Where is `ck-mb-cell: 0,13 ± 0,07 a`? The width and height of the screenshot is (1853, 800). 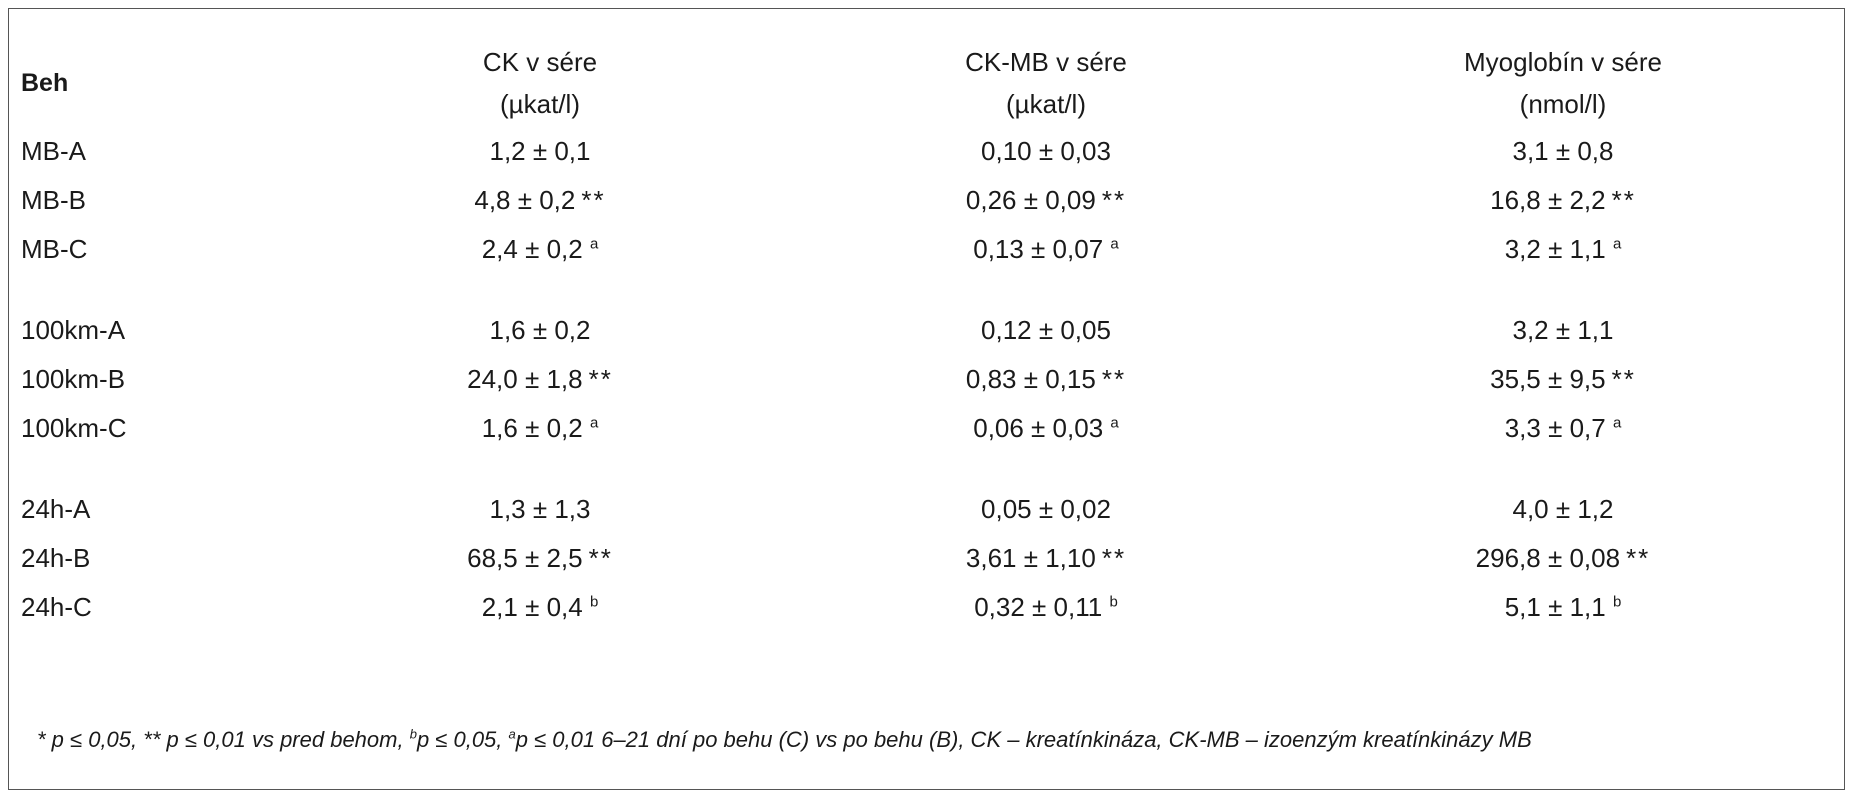 ck-mb-cell: 0,13 ± 0,07 a is located at coordinates (1046, 249).